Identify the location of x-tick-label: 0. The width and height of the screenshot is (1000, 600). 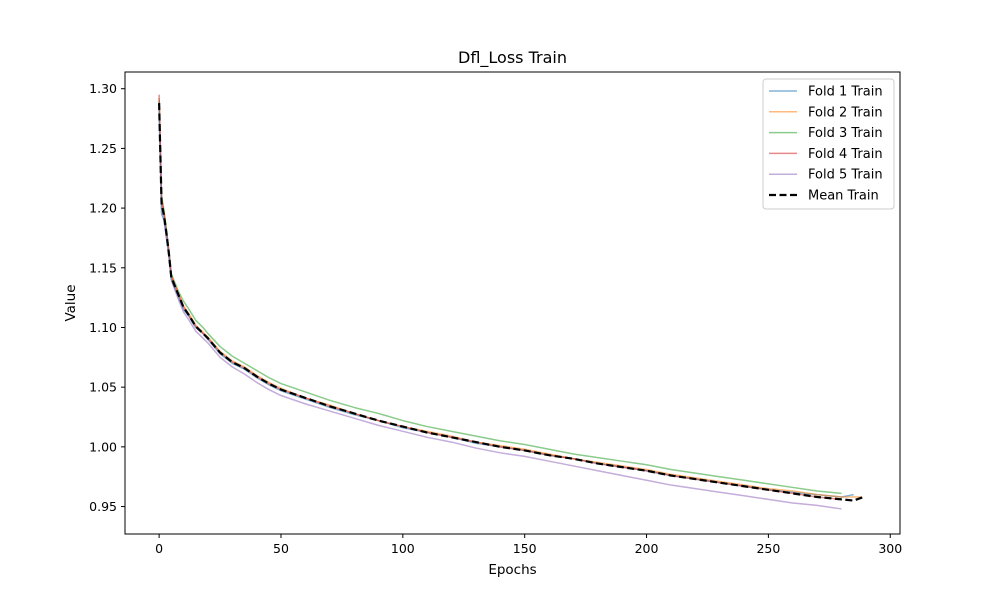
(159, 548).